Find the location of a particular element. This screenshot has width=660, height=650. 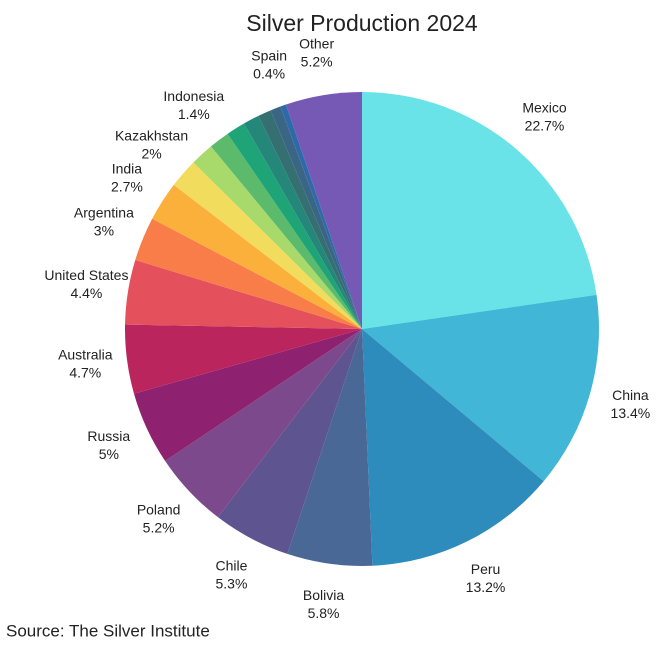

slice-label: Peru is located at coordinates (486, 569).